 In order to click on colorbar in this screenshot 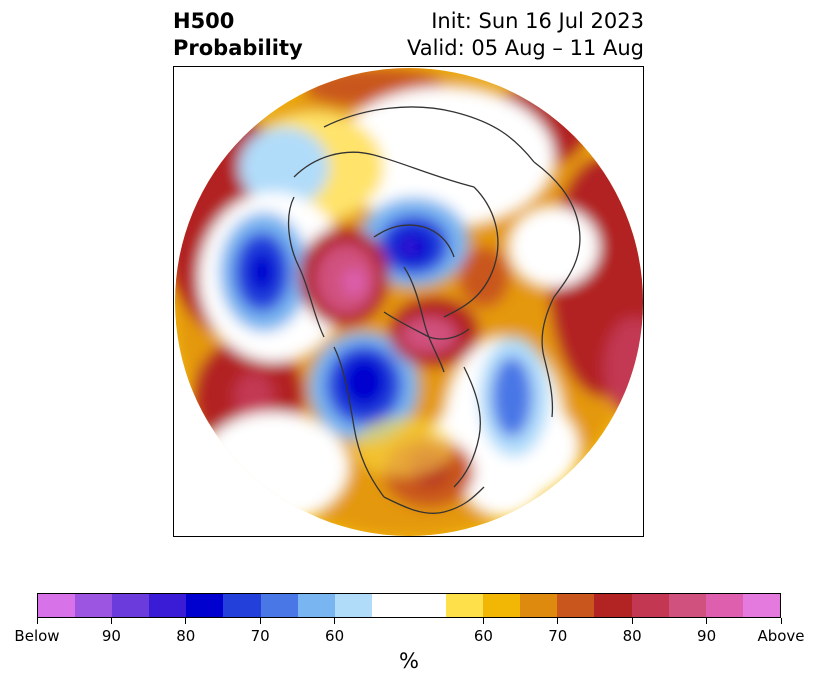, I will do `click(409, 605)`.